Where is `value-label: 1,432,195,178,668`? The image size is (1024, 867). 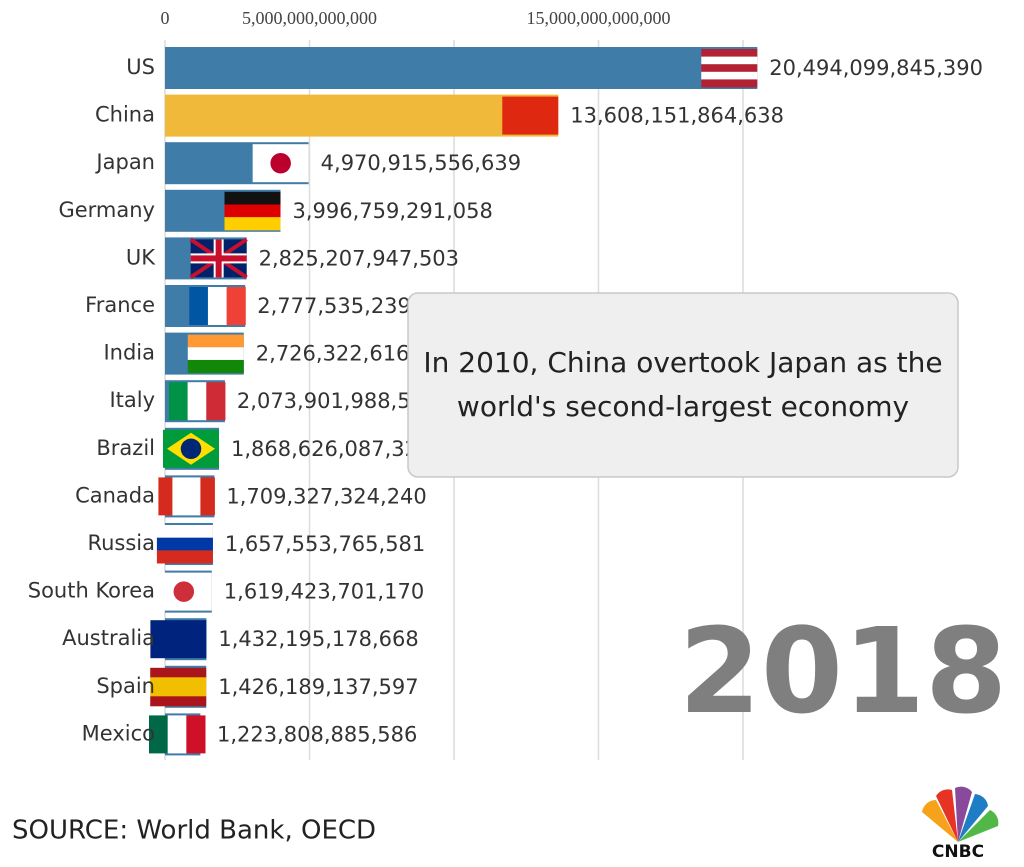 value-label: 1,432,195,178,668 is located at coordinates (318, 639).